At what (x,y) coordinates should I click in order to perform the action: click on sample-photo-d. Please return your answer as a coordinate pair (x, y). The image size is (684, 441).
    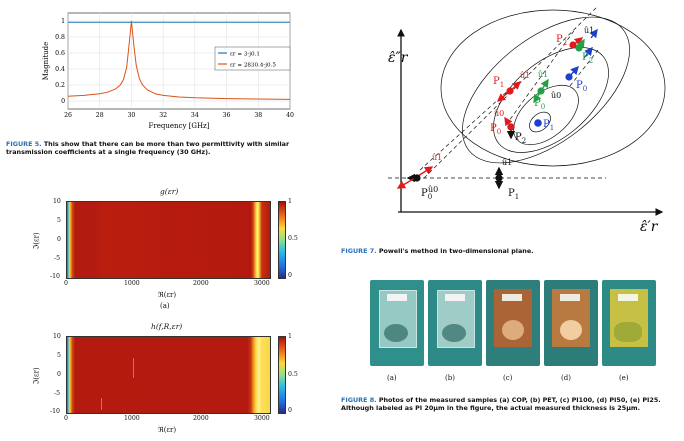
    Looking at the image, I should click on (571, 323).